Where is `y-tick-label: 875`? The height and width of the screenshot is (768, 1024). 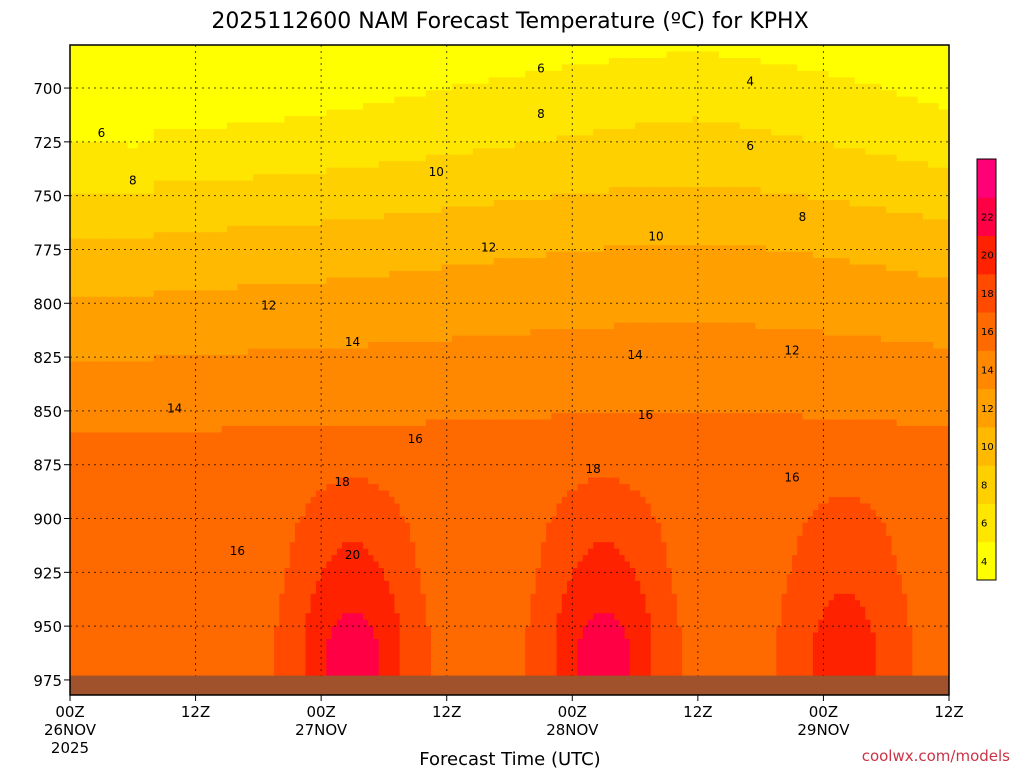
y-tick-label: 875 is located at coordinates (47, 466).